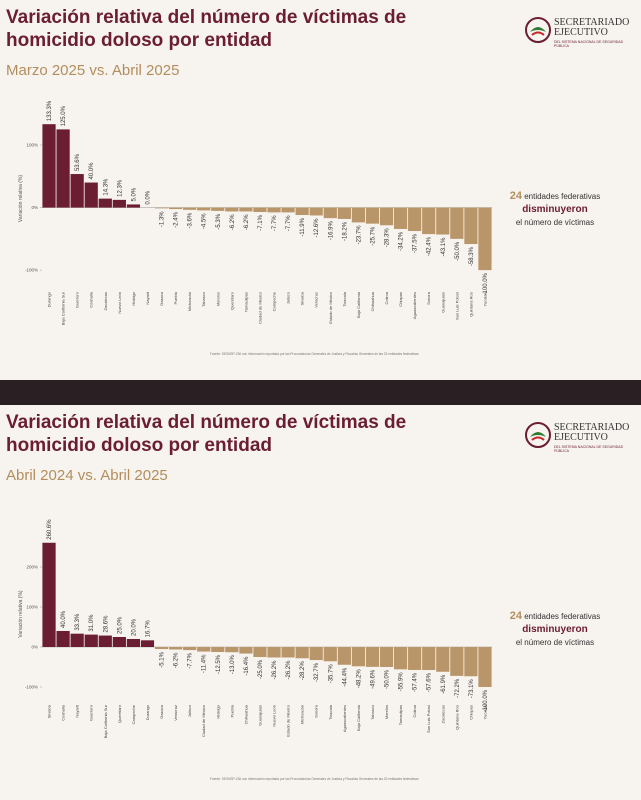  I want to click on x-tick-label: Nuevo León, so click(119, 303).